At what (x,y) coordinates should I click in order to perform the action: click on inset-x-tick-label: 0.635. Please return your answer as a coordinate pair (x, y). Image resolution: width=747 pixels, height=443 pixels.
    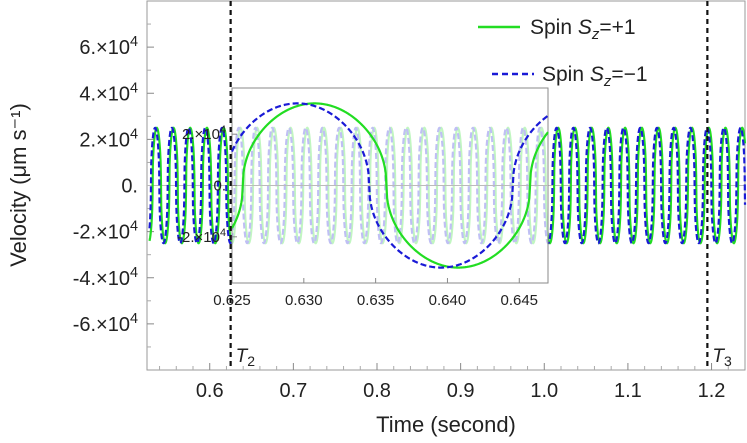
    Looking at the image, I should click on (376, 300).